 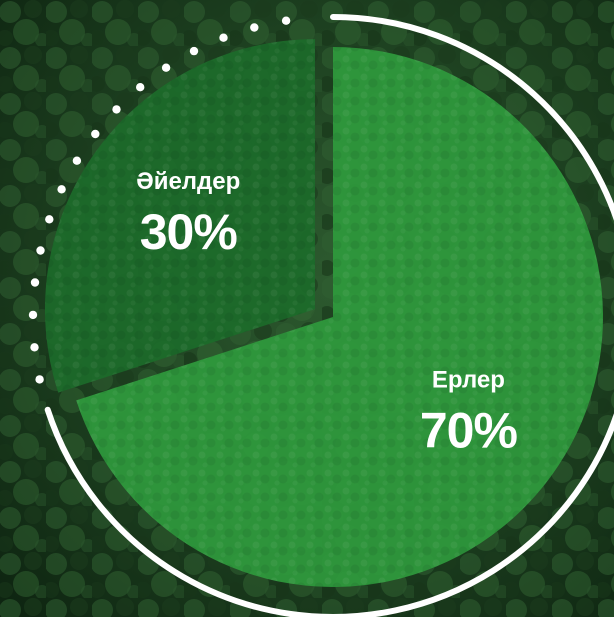 What do you see at coordinates (469, 430) in the screenshot?
I see `slice-value-label-0: 70%` at bounding box center [469, 430].